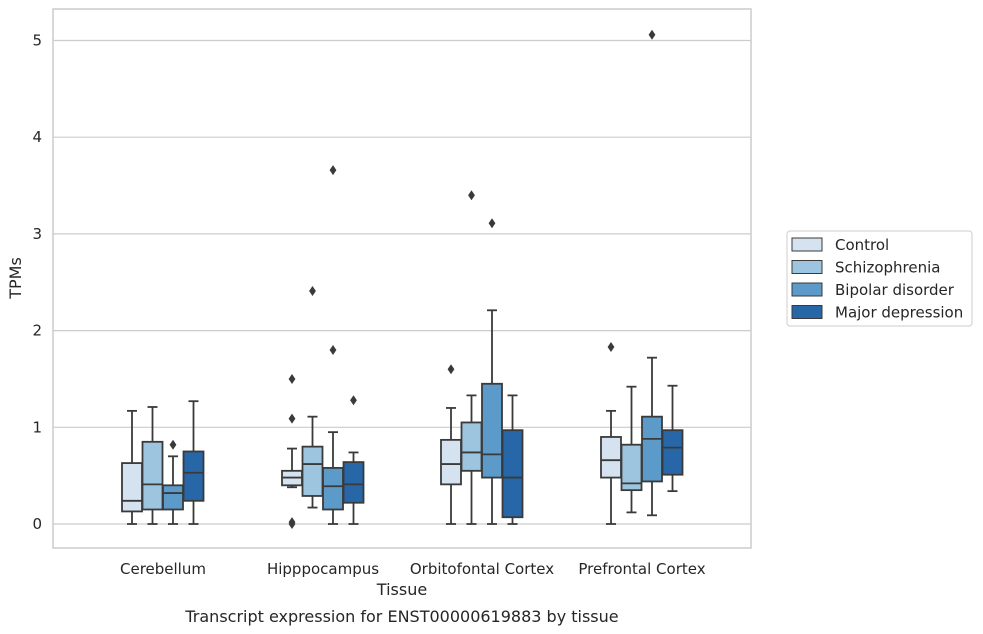 This screenshot has height=634, width=983. What do you see at coordinates (37, 41) in the screenshot?
I see `y-tick-label: 5` at bounding box center [37, 41].